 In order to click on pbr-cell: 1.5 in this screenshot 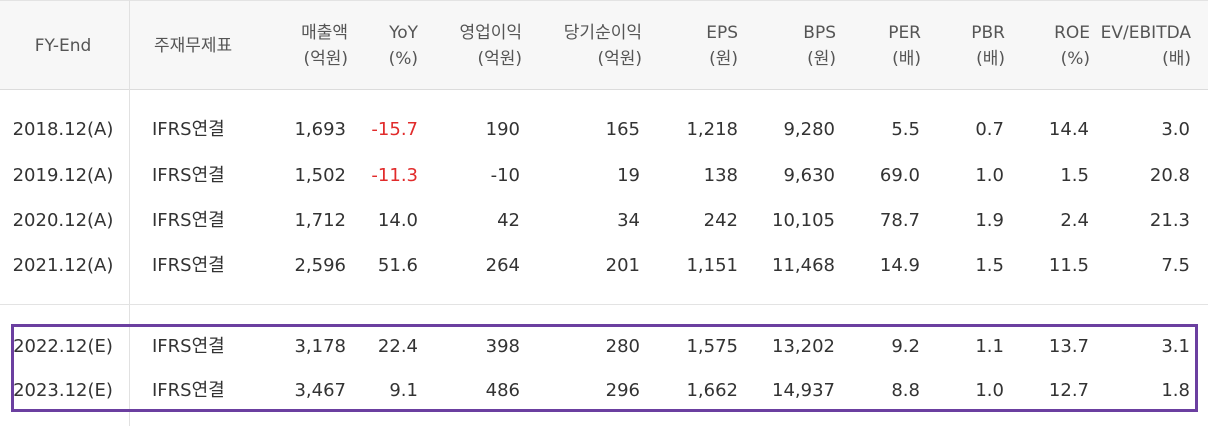, I will do `click(989, 265)`.